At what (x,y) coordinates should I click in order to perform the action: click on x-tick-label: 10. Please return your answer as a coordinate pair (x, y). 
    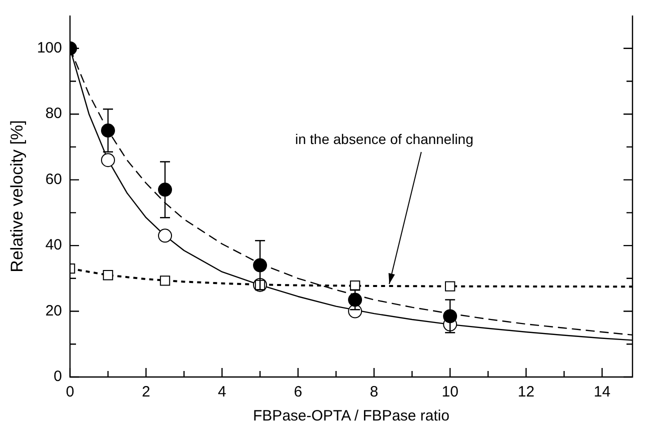
    Looking at the image, I should click on (450, 392).